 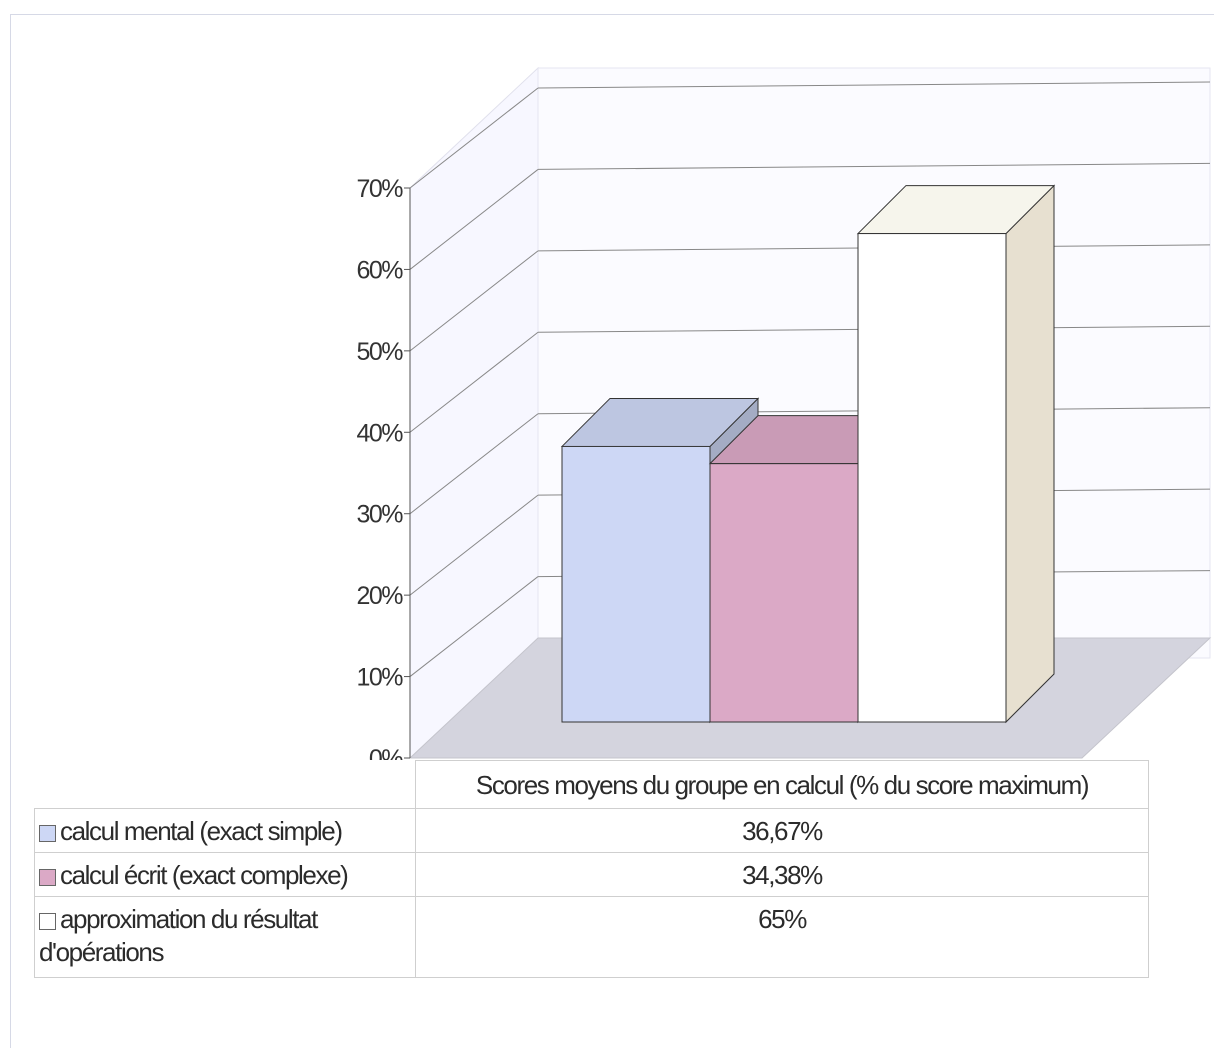 What do you see at coordinates (379, 596) in the screenshot?
I see `y-tick-label: 20%` at bounding box center [379, 596].